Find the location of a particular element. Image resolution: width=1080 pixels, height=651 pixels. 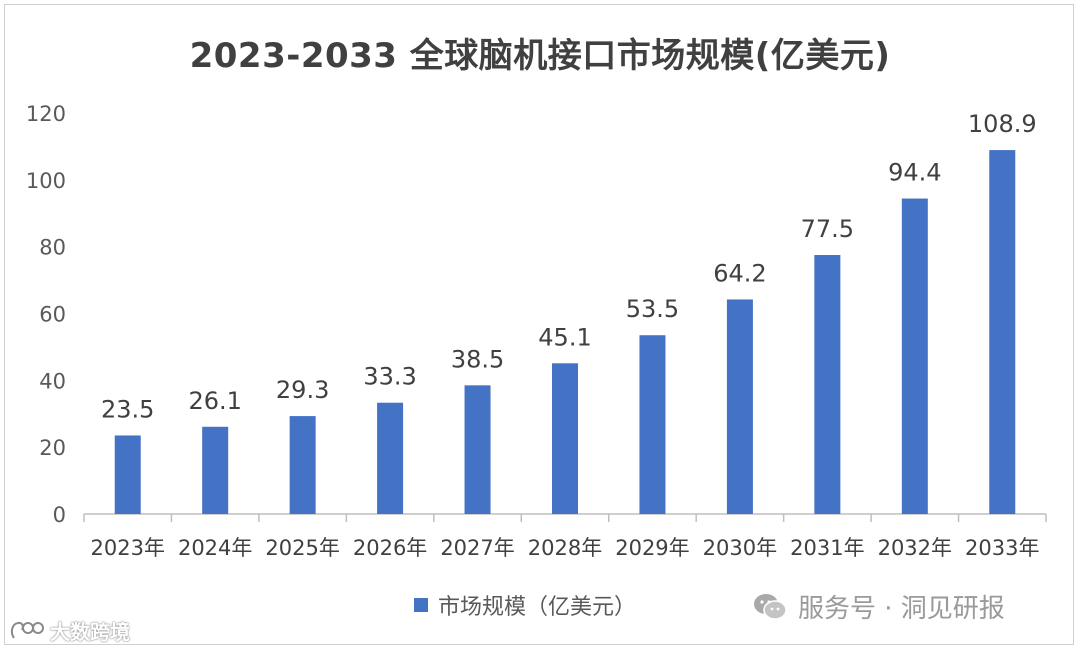

bar-value-label: 26.1 is located at coordinates (214, 401).